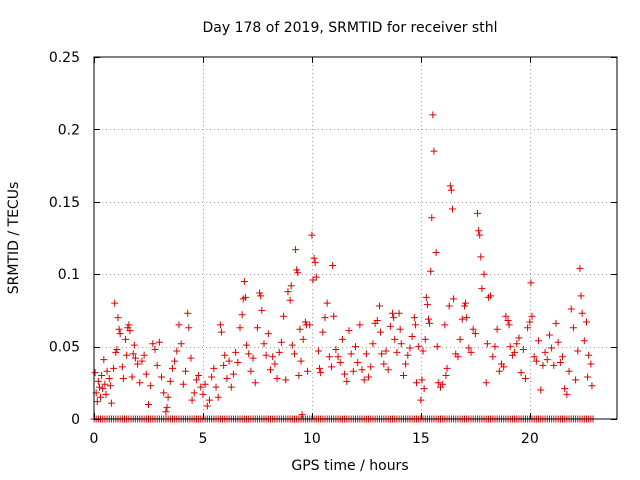  I want to click on y-axis-label: SRMTID / TECUs, so click(14, 238).